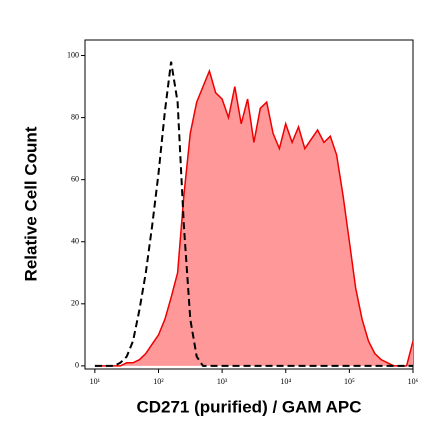  What do you see at coordinates (73, 54) in the screenshot?
I see `y-tick-label: 100` at bounding box center [73, 54].